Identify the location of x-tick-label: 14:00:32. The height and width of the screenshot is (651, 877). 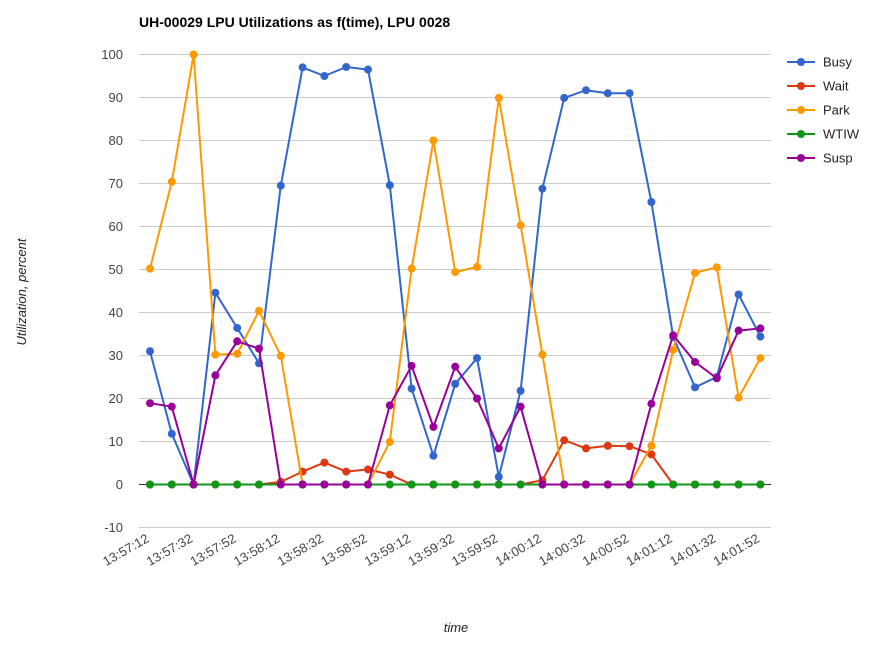
(561, 550).